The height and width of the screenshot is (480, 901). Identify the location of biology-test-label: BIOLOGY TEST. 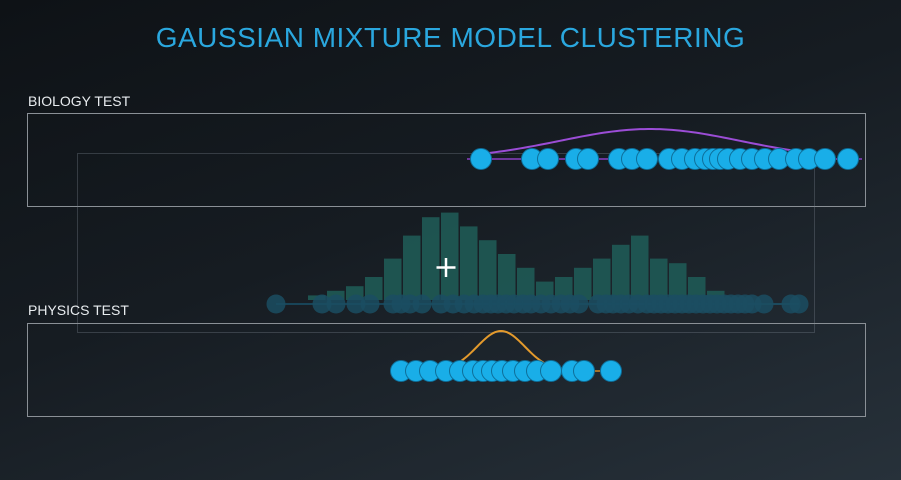
(79, 101).